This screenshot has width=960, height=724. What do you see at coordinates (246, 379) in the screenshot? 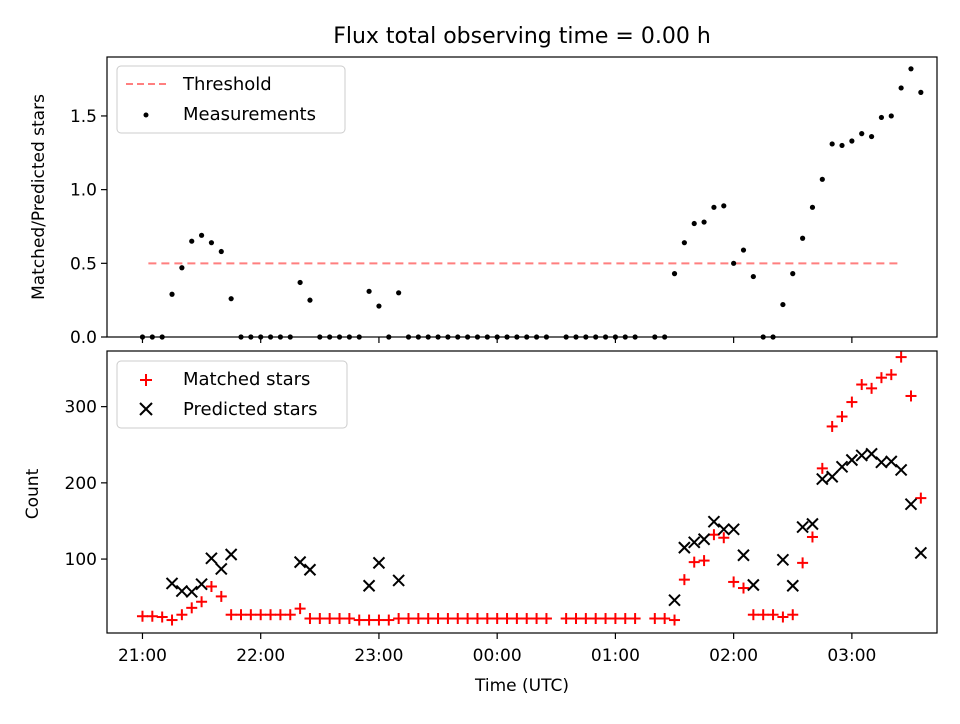
I see `legend-matched-label: Matched stars` at bounding box center [246, 379].